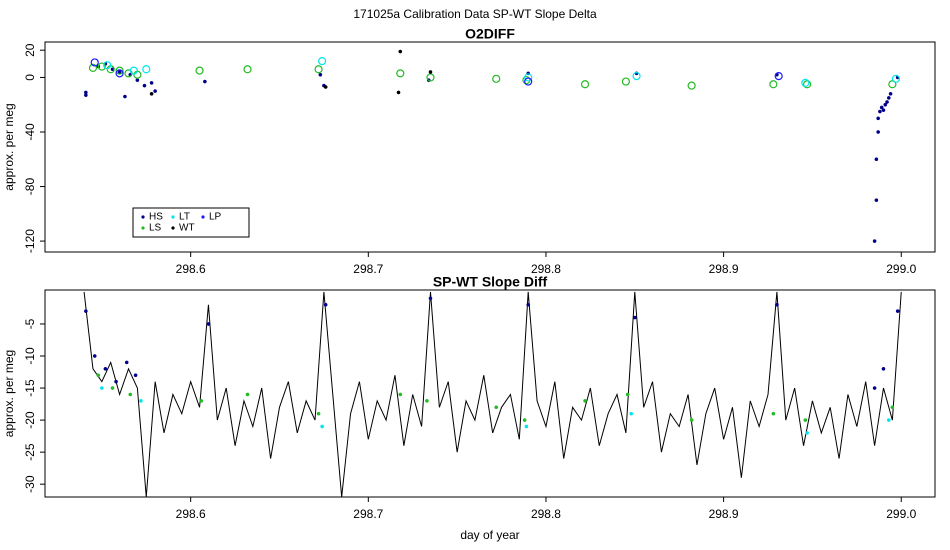  Describe the element at coordinates (490, 34) in the screenshot. I see `chart-title: O2DIFF` at that location.